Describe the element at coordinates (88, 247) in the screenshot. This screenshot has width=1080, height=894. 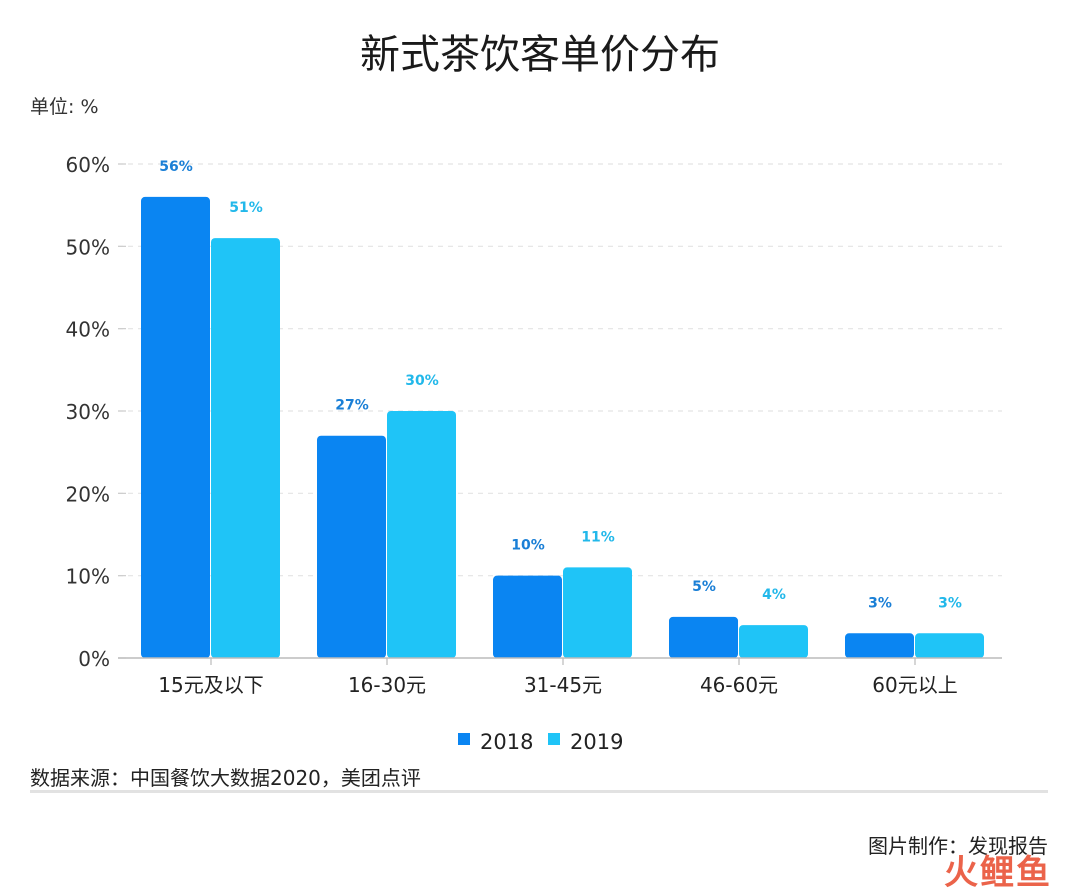
I see `y-tick-label: 50%` at that location.